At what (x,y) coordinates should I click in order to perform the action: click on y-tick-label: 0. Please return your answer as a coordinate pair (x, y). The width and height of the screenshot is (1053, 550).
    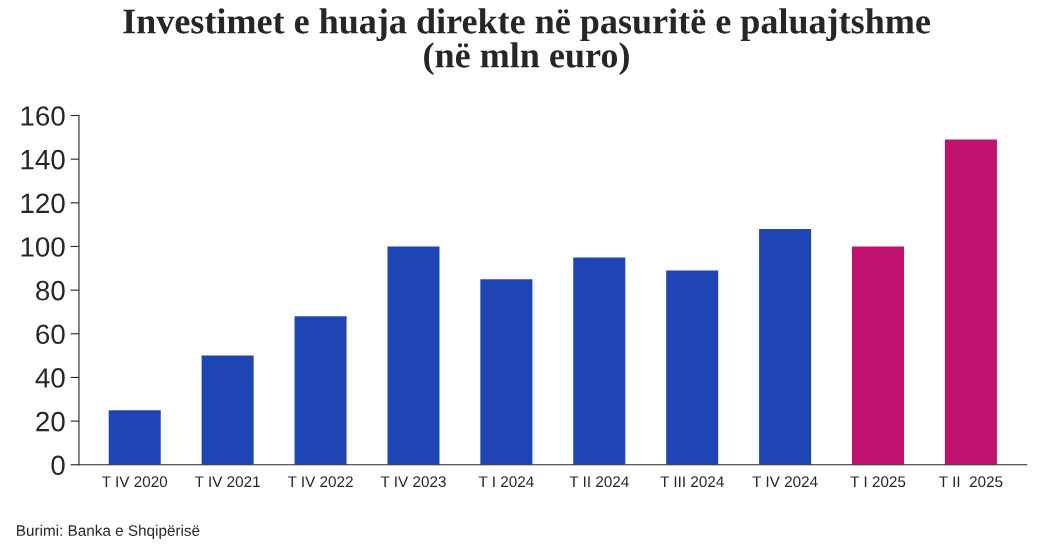
    Looking at the image, I should click on (58, 465).